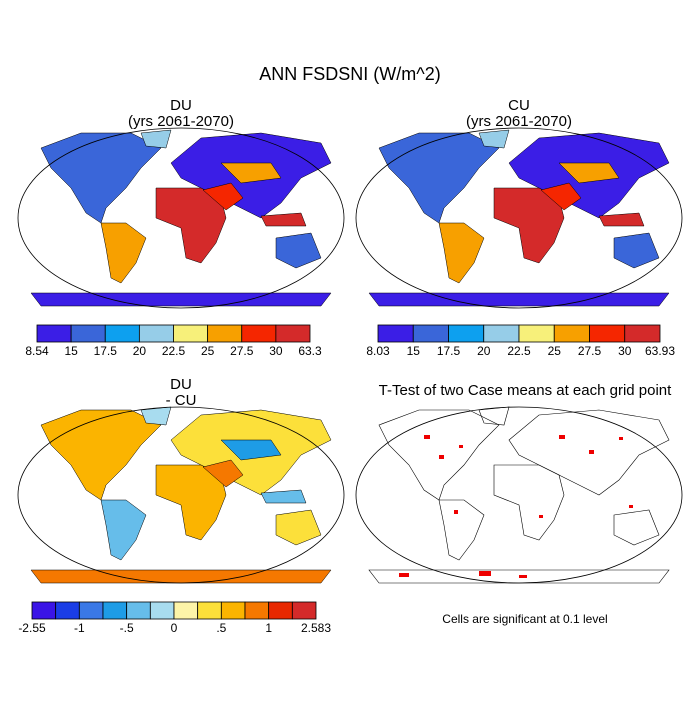 The width and height of the screenshot is (700, 705). What do you see at coordinates (349, 74) in the screenshot?
I see `figure-title: ANN FSDSNI (W/m^2)` at bounding box center [349, 74].